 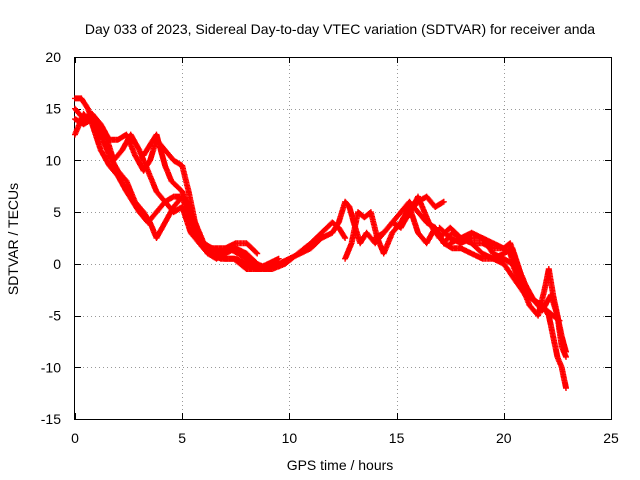 What do you see at coordinates (340, 465) in the screenshot?
I see `x-axis-label: GPS time / hours` at bounding box center [340, 465].